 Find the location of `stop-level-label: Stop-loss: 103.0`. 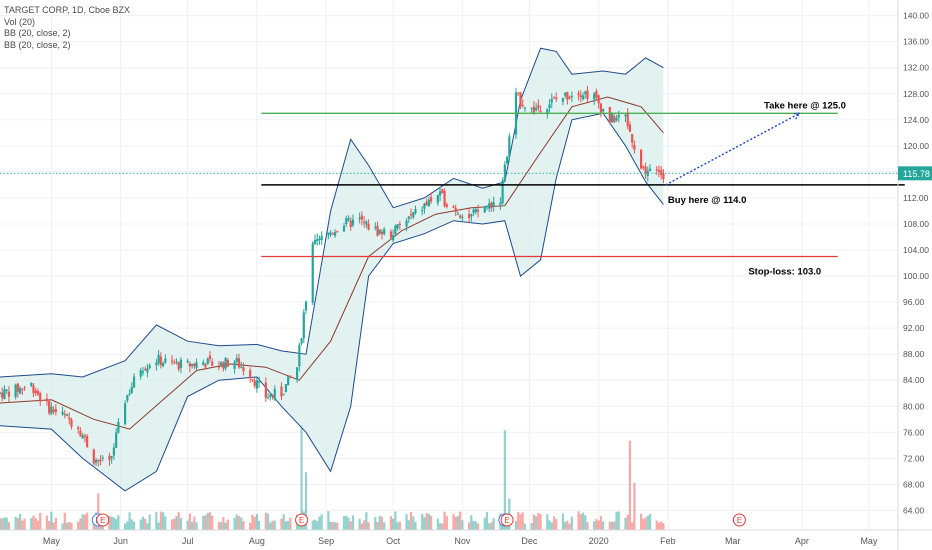

stop-level-label: Stop-loss: 103.0 is located at coordinates (784, 272).